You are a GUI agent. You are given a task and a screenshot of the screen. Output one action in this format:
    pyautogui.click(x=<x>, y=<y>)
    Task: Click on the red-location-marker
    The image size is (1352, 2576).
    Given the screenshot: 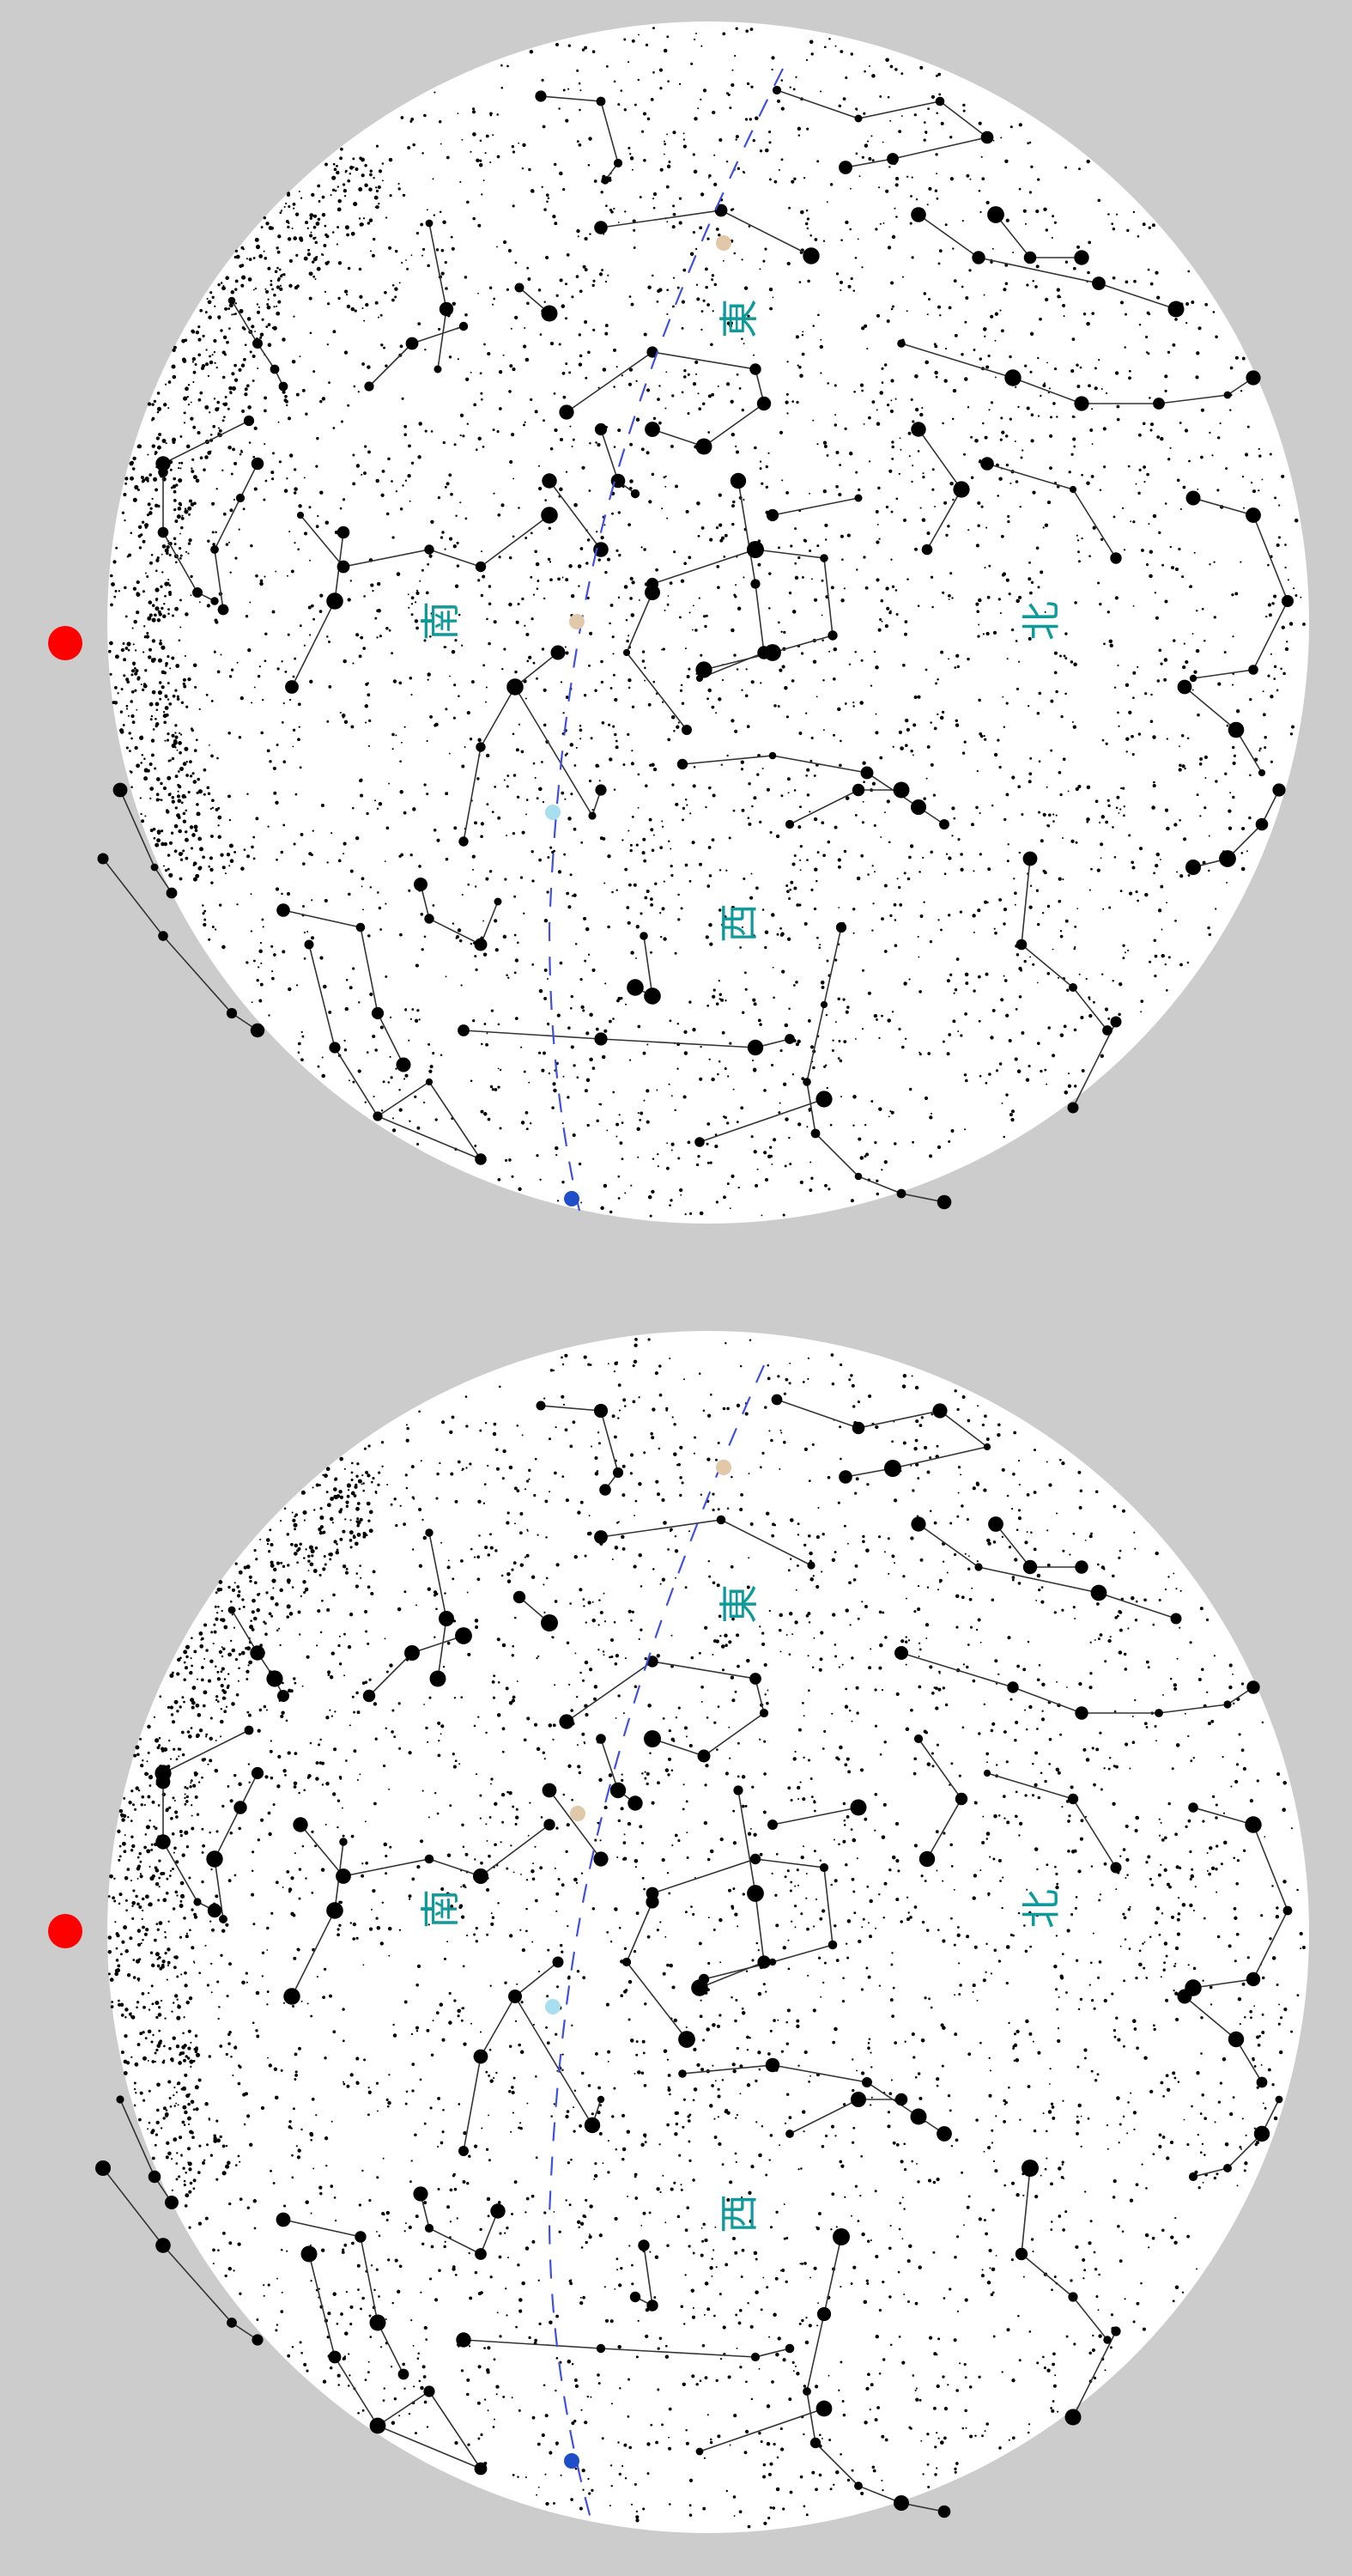 What is the action you would take?
    pyautogui.click(x=65, y=643)
    